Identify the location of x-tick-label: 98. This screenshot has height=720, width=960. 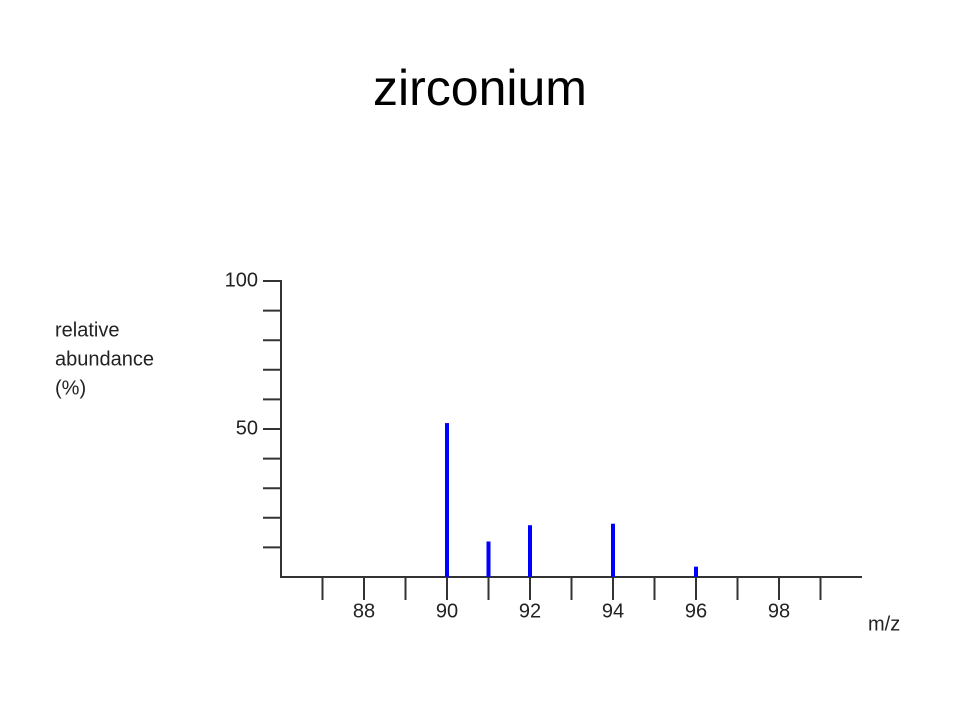
(779, 611).